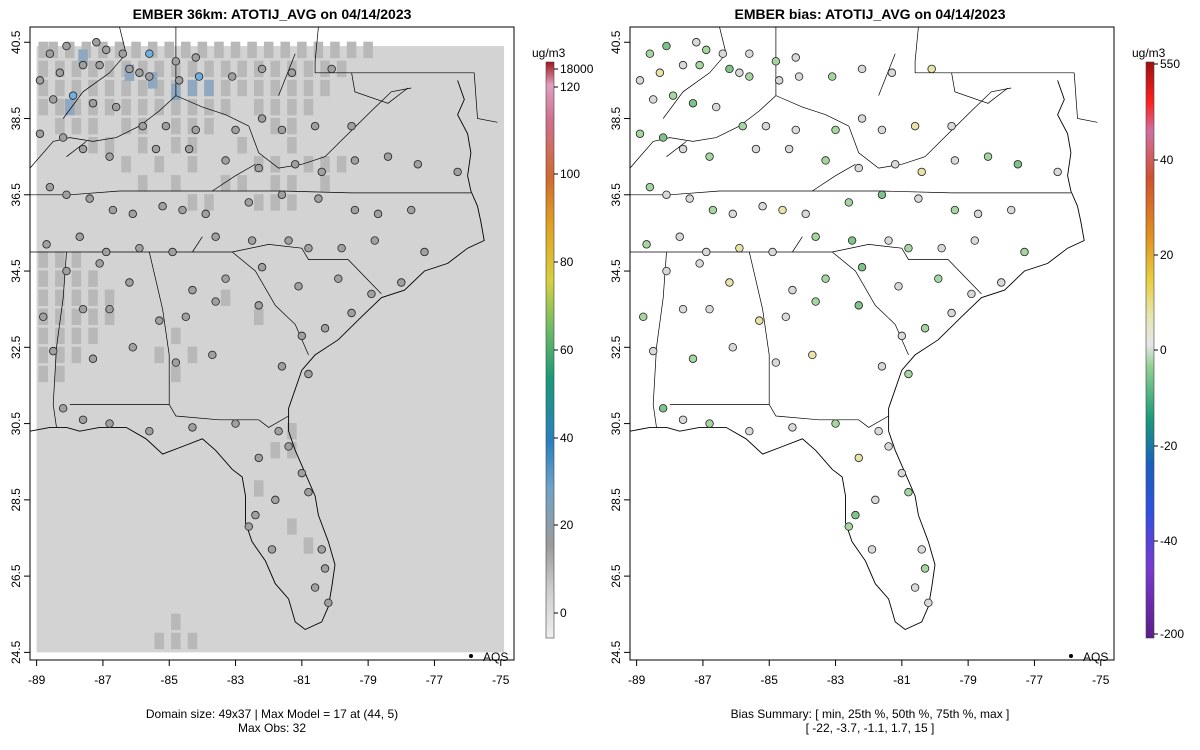 The image size is (1200, 750). I want to click on x-tick-label: -87, so click(703, 680).